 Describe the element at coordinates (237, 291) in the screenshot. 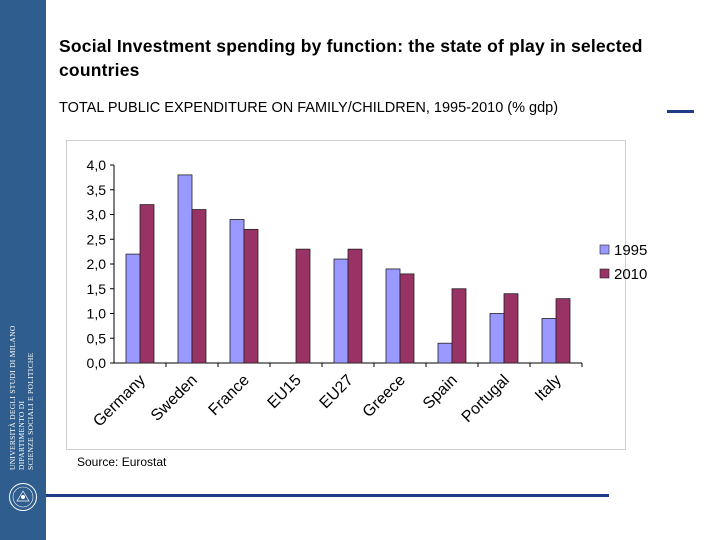

I see `bar-1995-france` at that location.